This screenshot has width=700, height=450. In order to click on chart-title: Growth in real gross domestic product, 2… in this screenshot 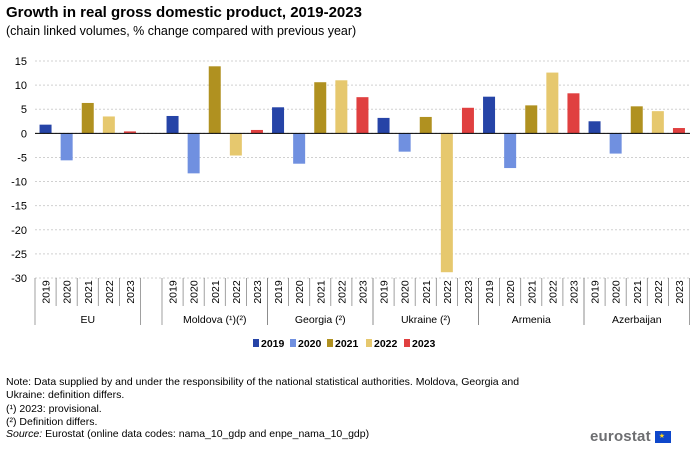, I will do `click(184, 12)`.